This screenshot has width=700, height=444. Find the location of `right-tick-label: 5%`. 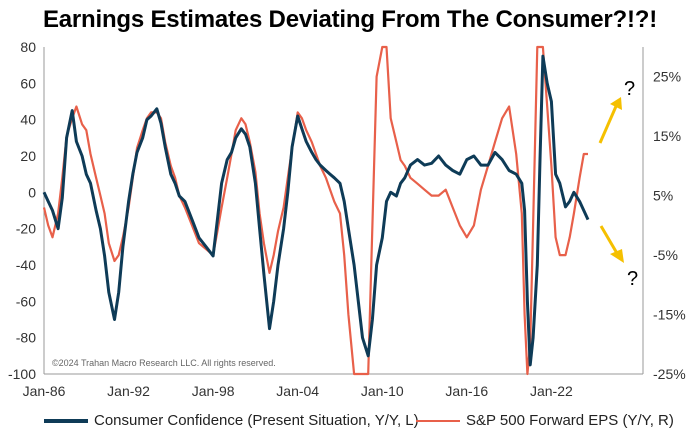

right-tick-label: 5% is located at coordinates (663, 196).